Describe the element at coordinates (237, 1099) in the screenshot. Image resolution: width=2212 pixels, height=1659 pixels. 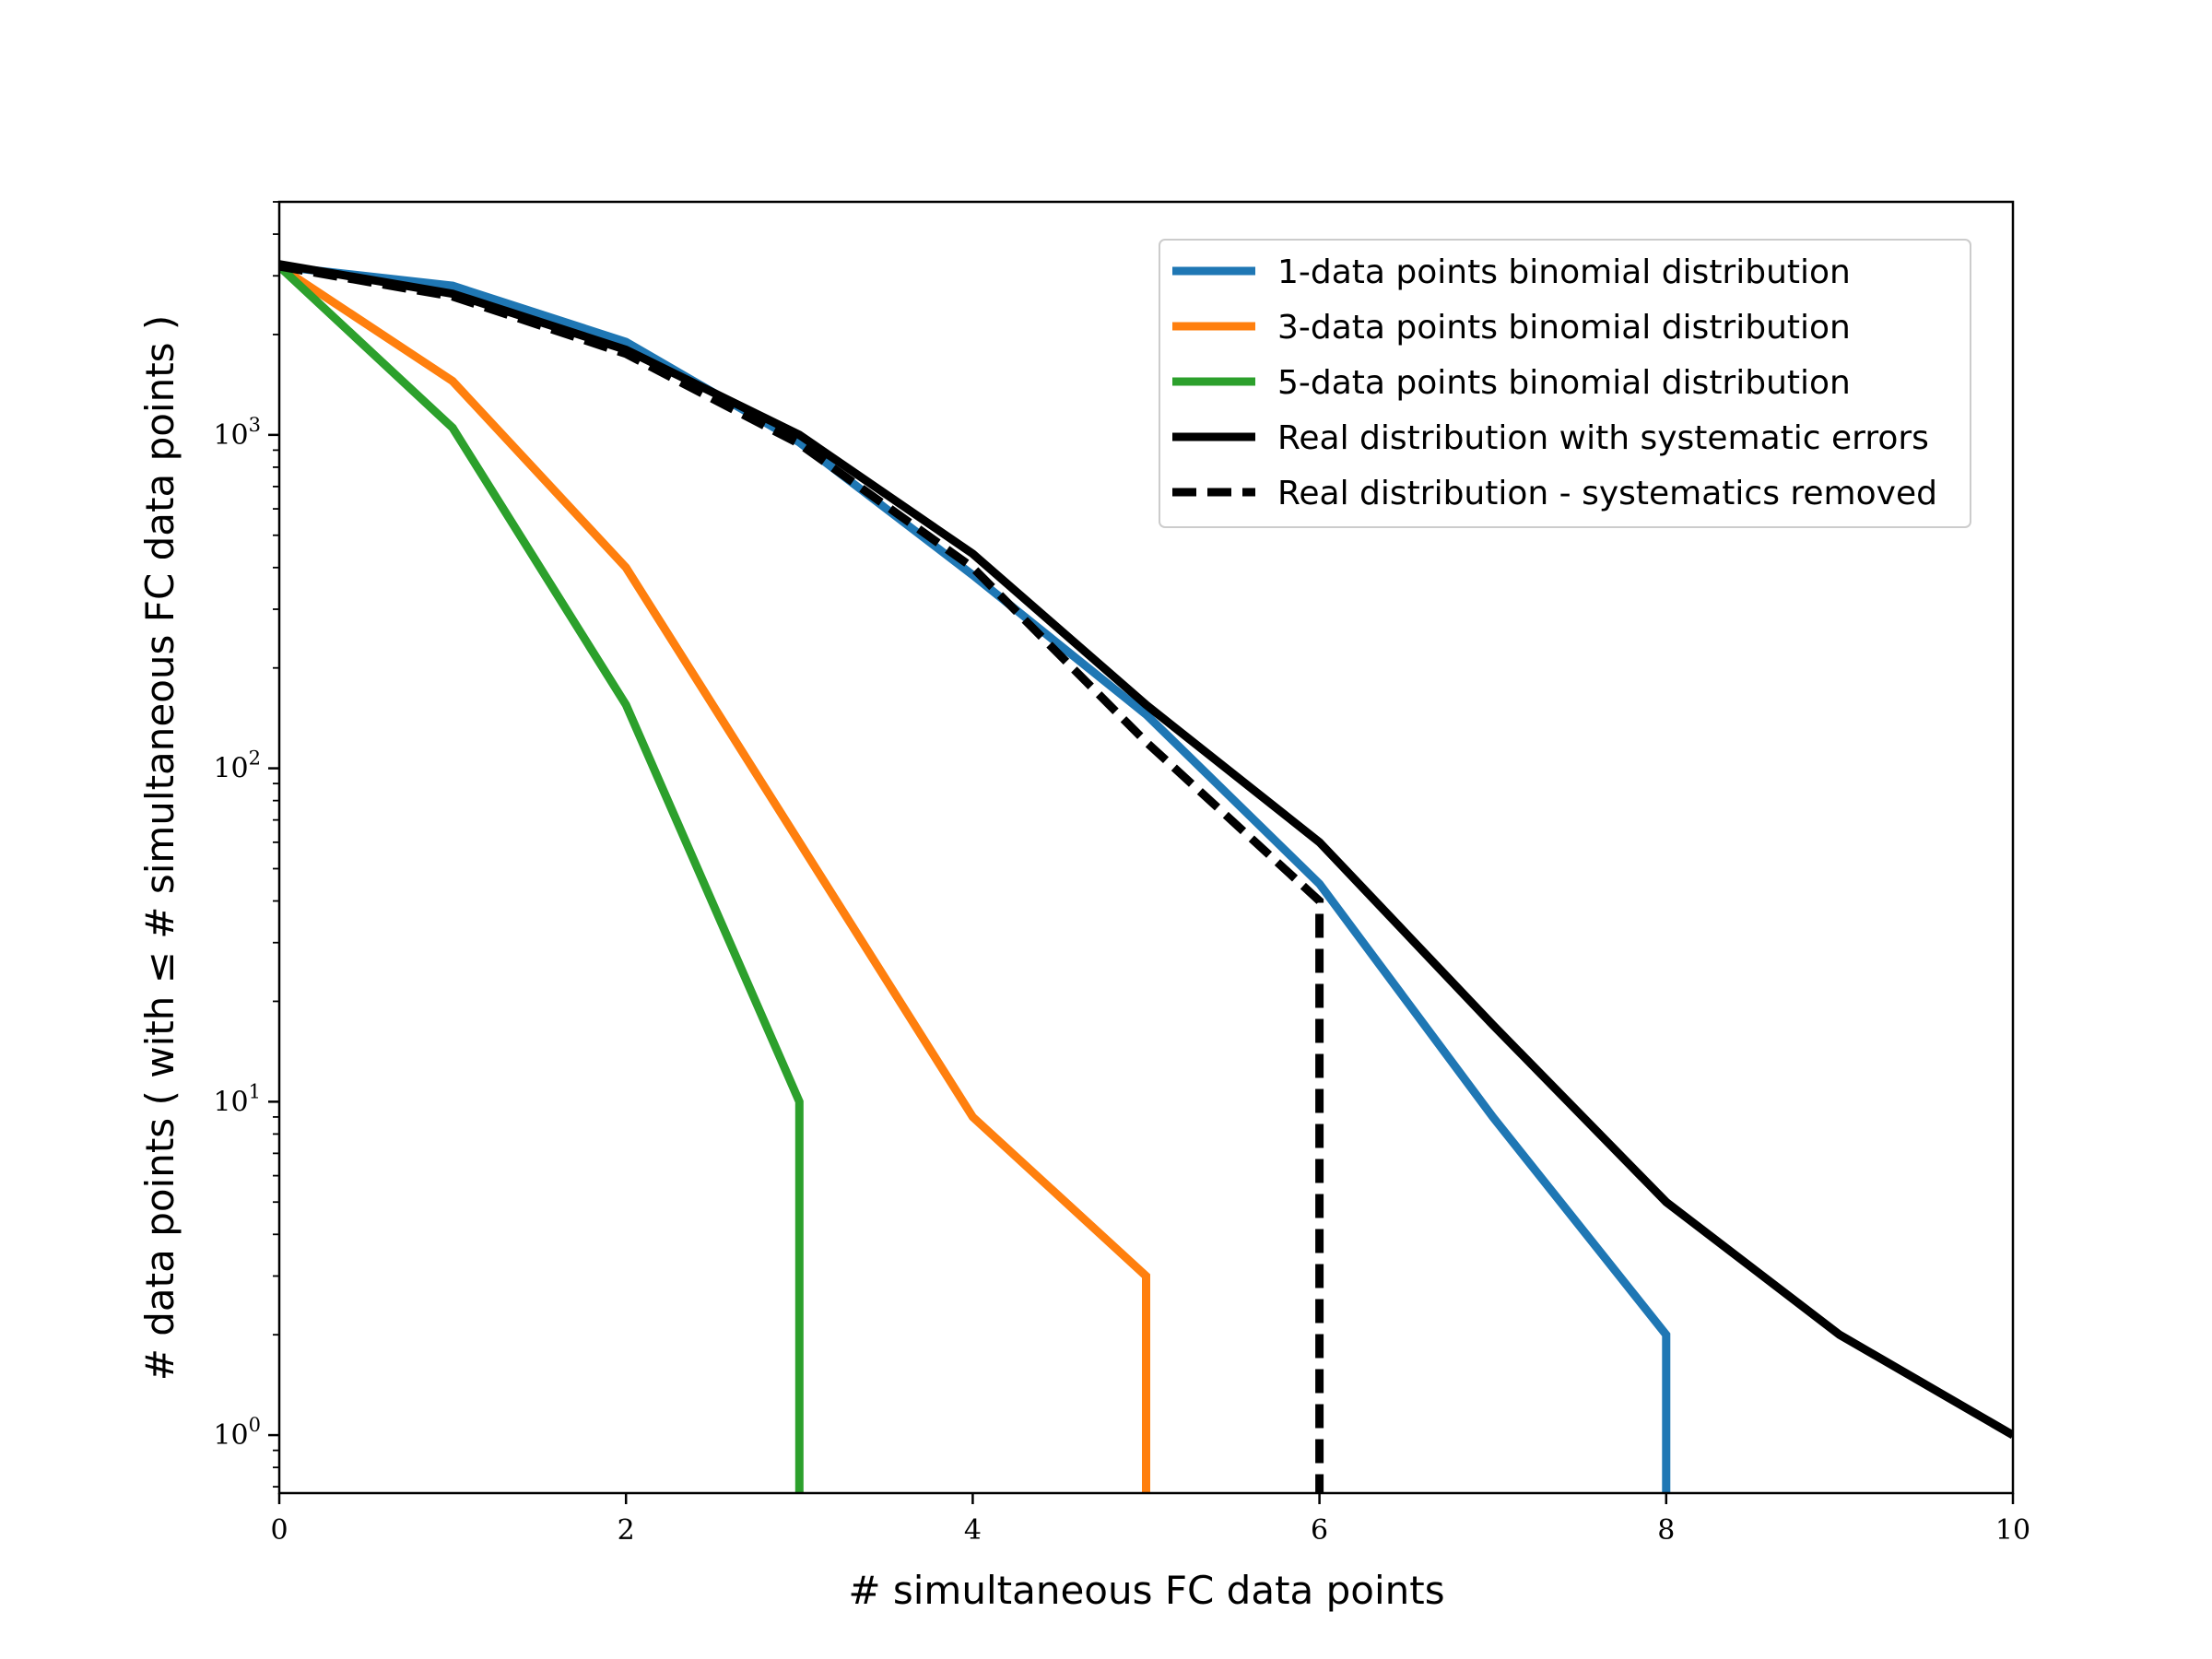
I see `y-tick-label: 10¹` at that location.